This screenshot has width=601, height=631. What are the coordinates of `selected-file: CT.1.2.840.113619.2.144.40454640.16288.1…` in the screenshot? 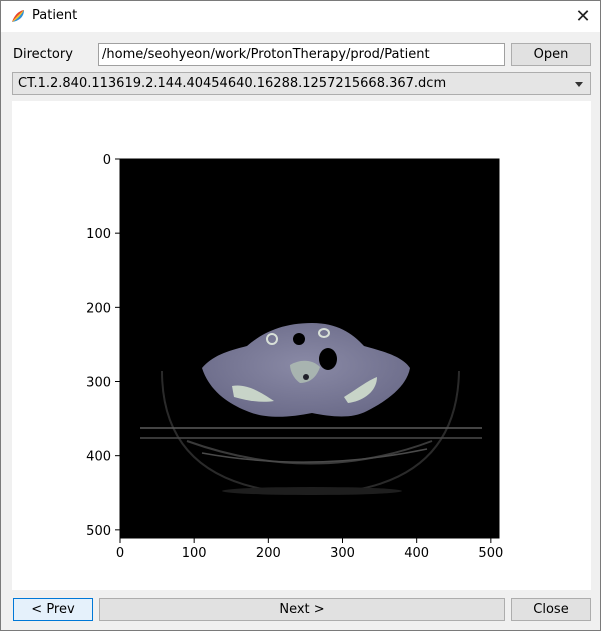 It's located at (232, 83).